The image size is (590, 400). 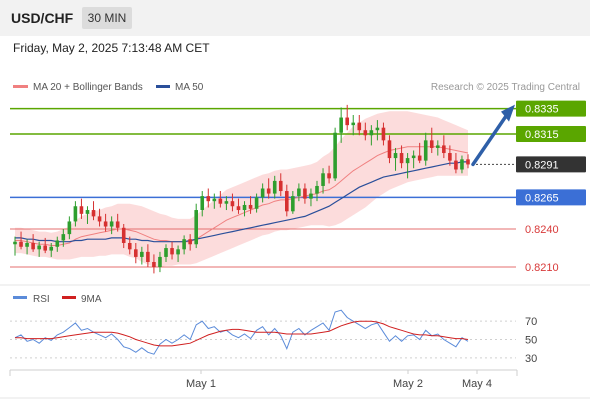 I want to click on rsi-line, so click(x=241, y=332).